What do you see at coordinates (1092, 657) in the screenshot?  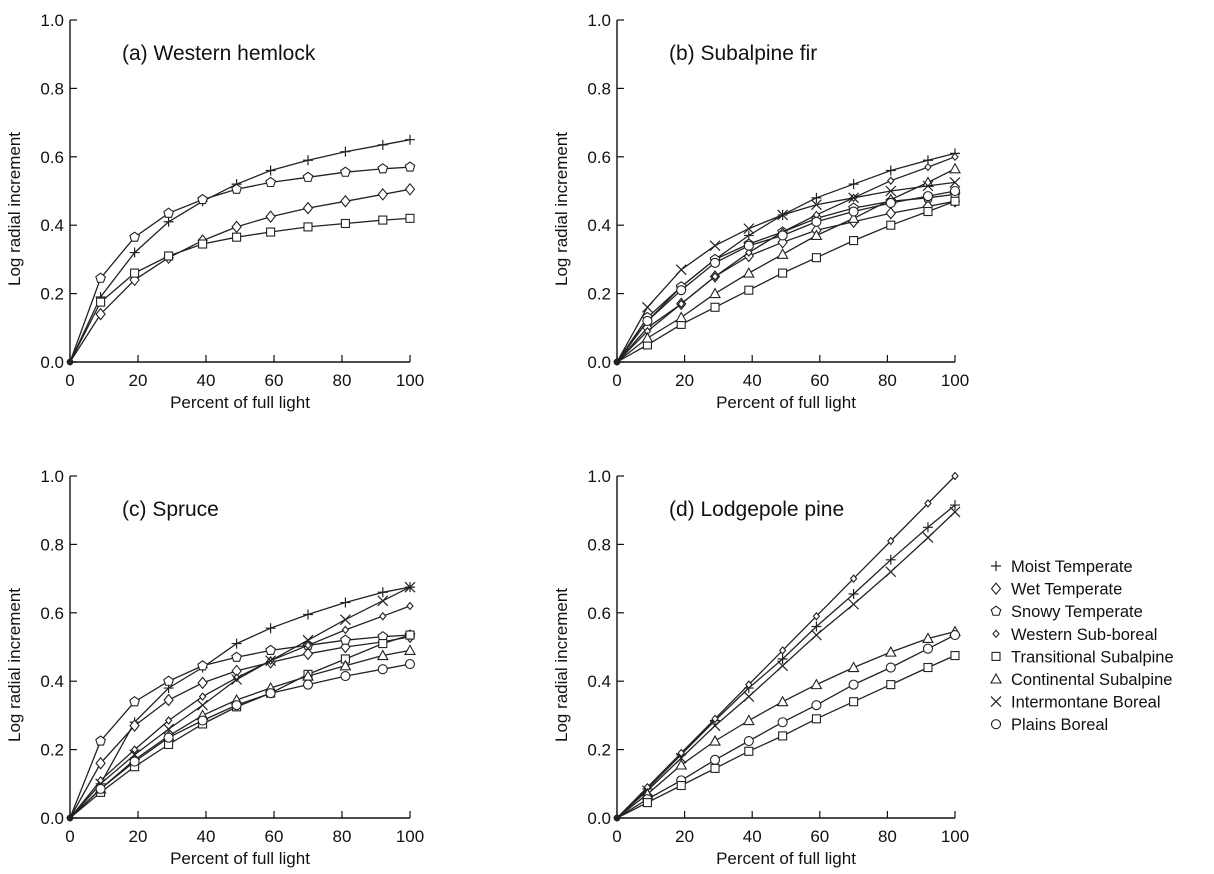 I see `legend-label: Transitional Subalpine` at bounding box center [1092, 657].